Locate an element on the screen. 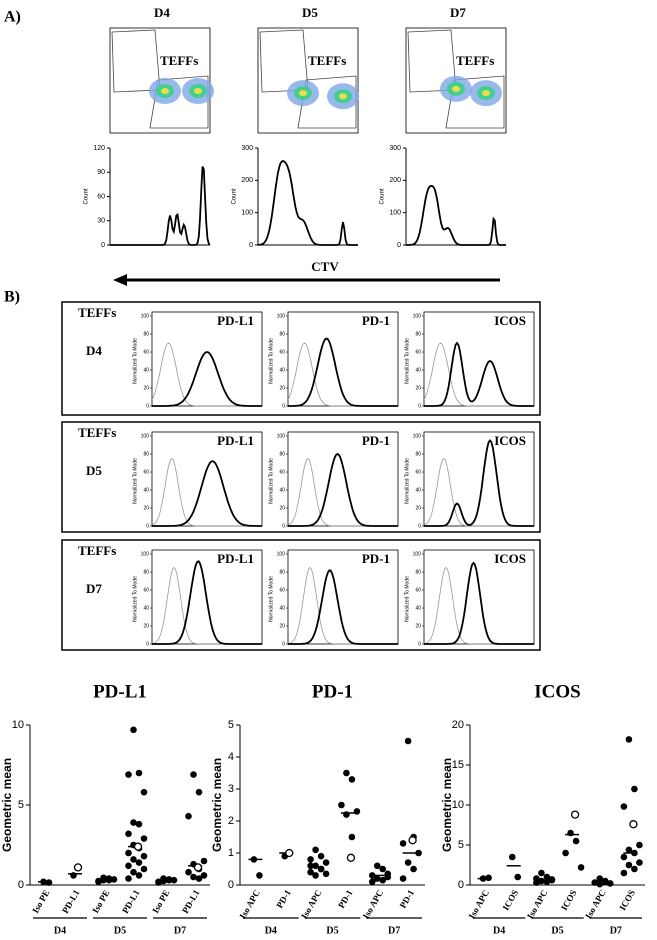  chart-title: PD-1 is located at coordinates (332, 691).